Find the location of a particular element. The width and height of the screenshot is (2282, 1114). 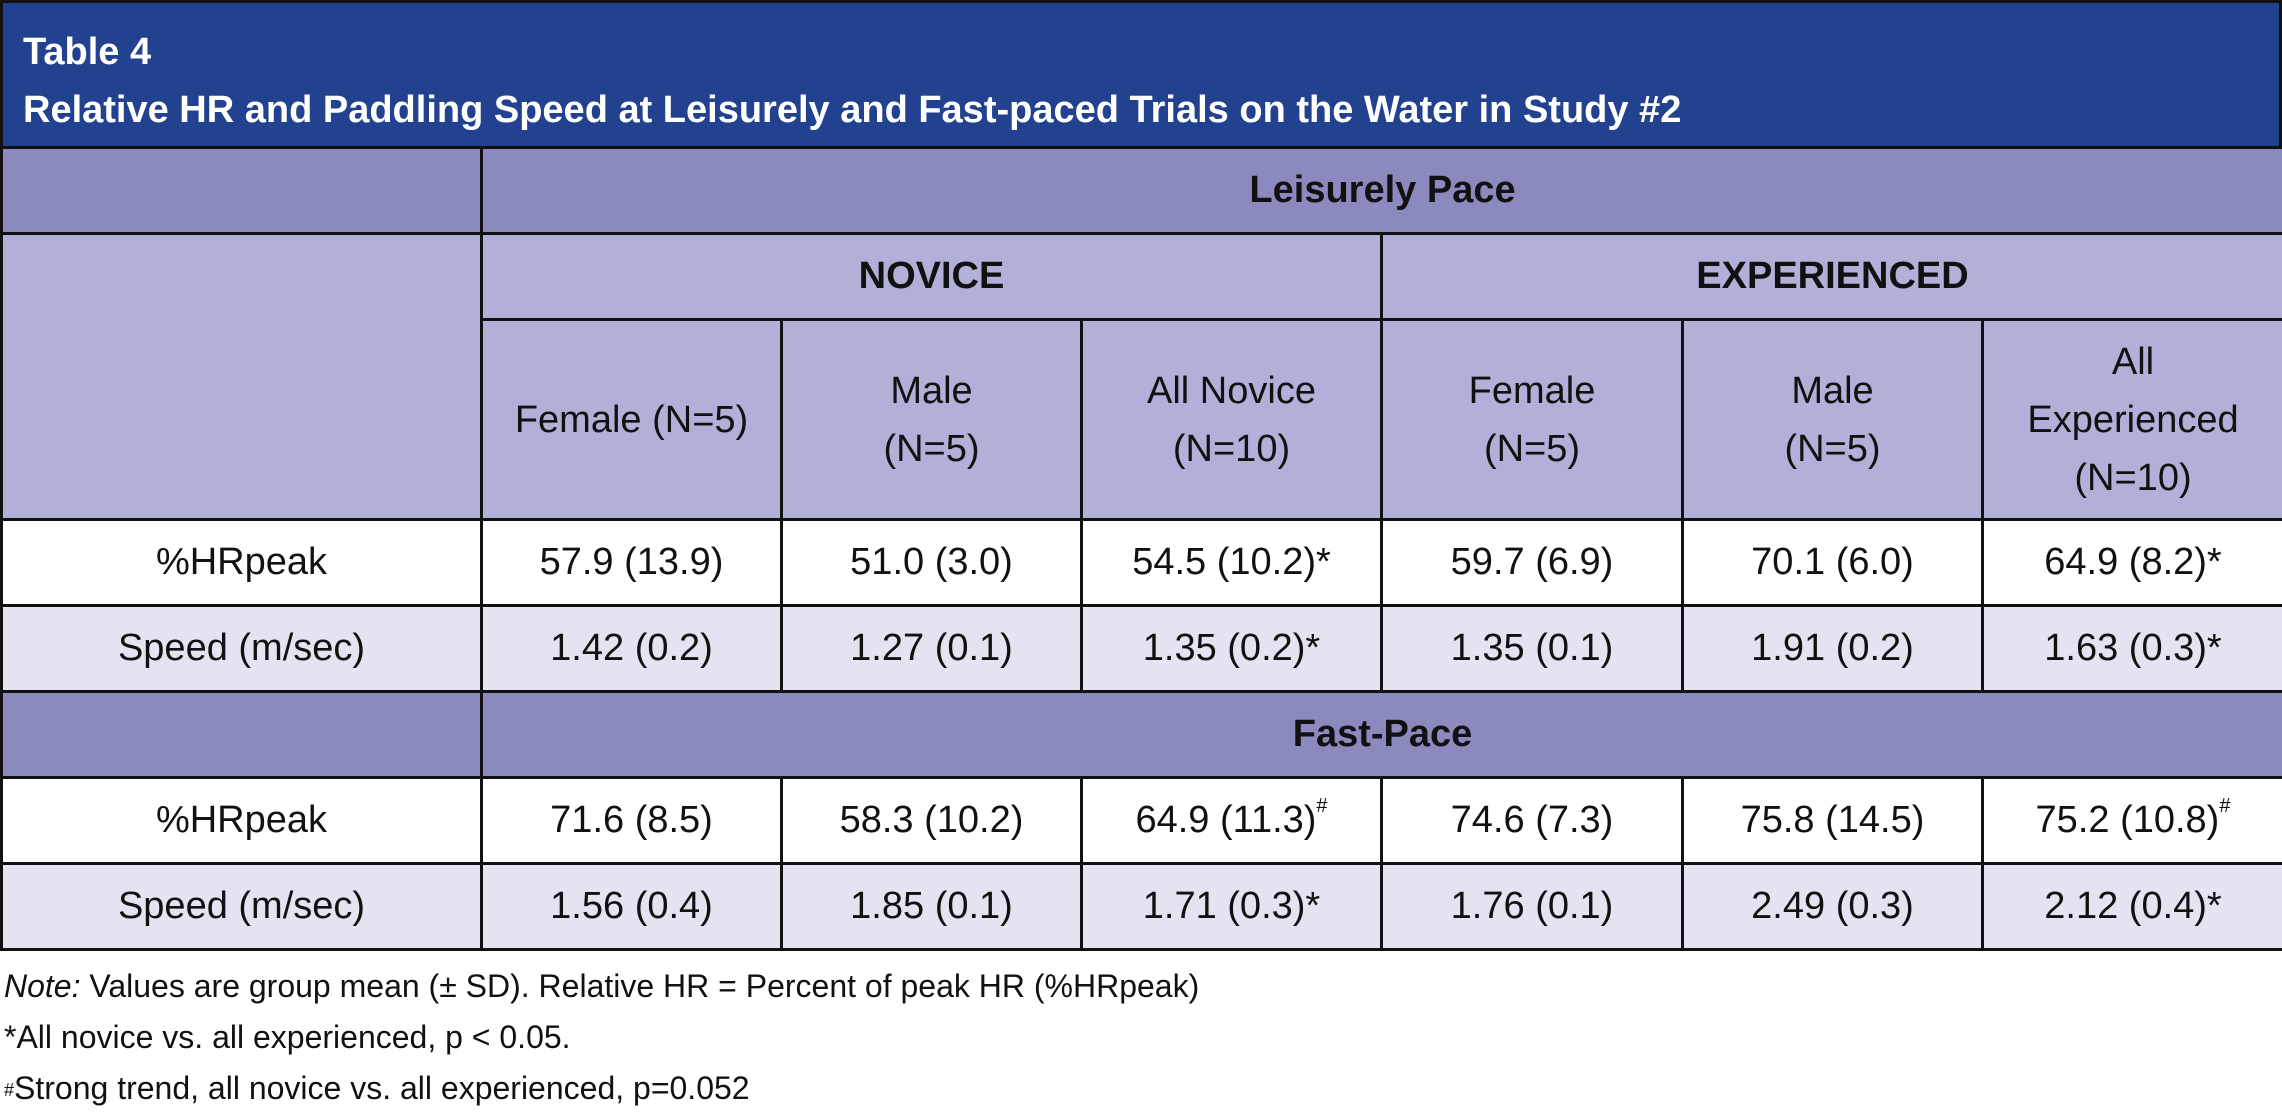

cell-value: 71.6 (8.5) is located at coordinates (631, 820).